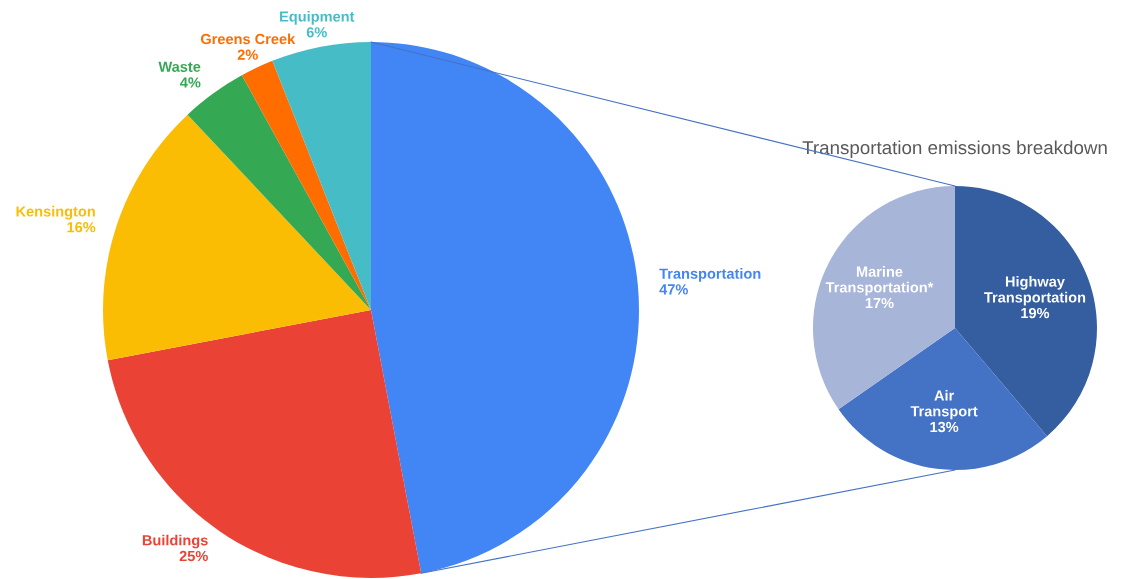 This screenshot has height=579, width=1135. Describe the element at coordinates (248, 39) in the screenshot. I see `slice-label: Greens Creek` at that location.